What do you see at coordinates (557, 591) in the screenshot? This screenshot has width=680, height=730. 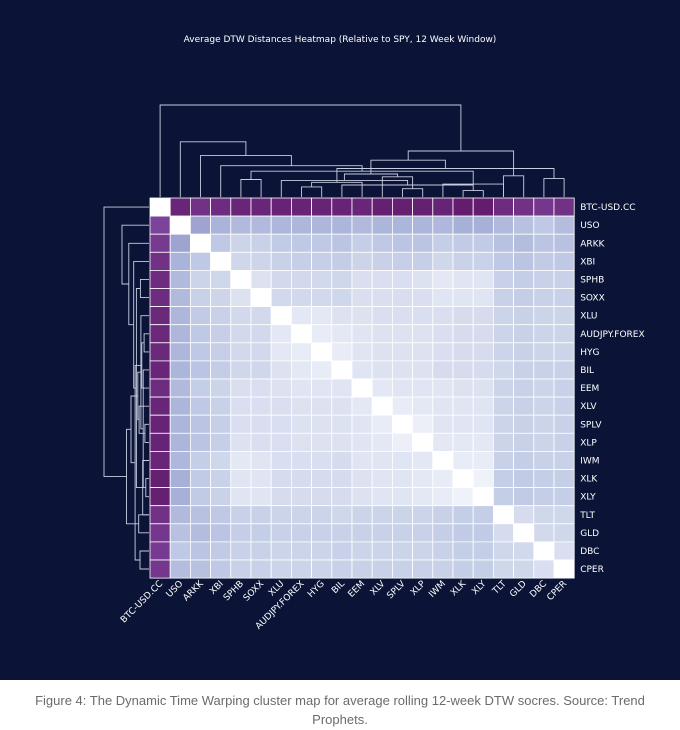 I see `column-label: CPER` at bounding box center [557, 591].